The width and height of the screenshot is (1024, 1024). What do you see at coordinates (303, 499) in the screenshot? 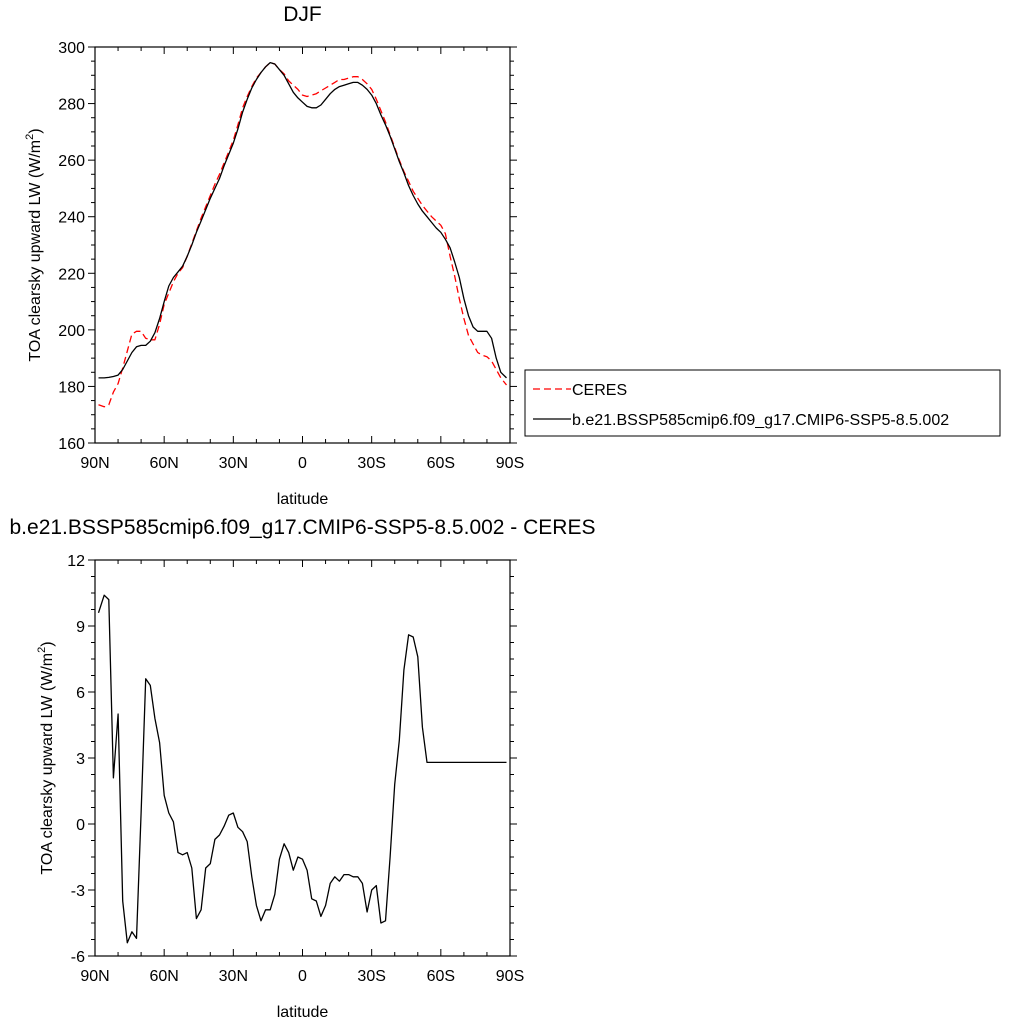
I see `top-chart-x-axis-label: latitude` at bounding box center [303, 499].